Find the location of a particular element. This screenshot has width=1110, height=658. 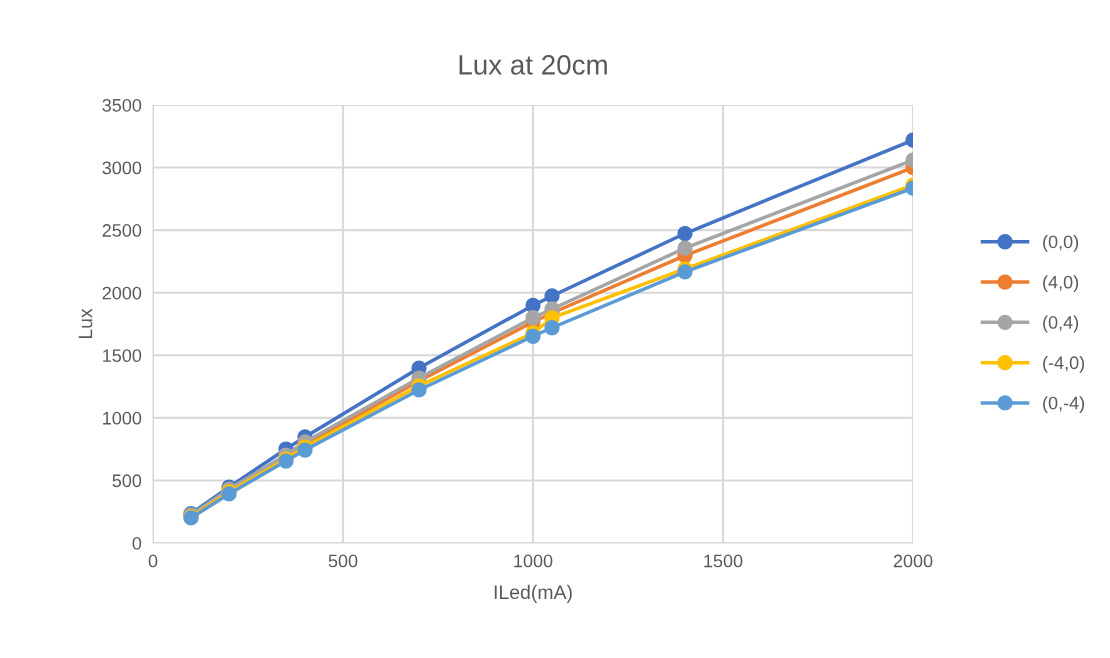

legend-label: (0,-4) is located at coordinates (1064, 405).